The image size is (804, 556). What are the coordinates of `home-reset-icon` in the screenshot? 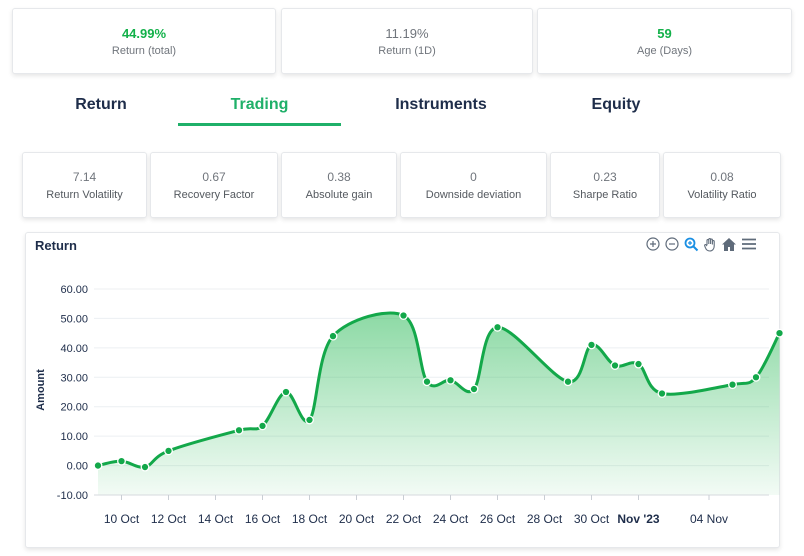 It's located at (729, 244).